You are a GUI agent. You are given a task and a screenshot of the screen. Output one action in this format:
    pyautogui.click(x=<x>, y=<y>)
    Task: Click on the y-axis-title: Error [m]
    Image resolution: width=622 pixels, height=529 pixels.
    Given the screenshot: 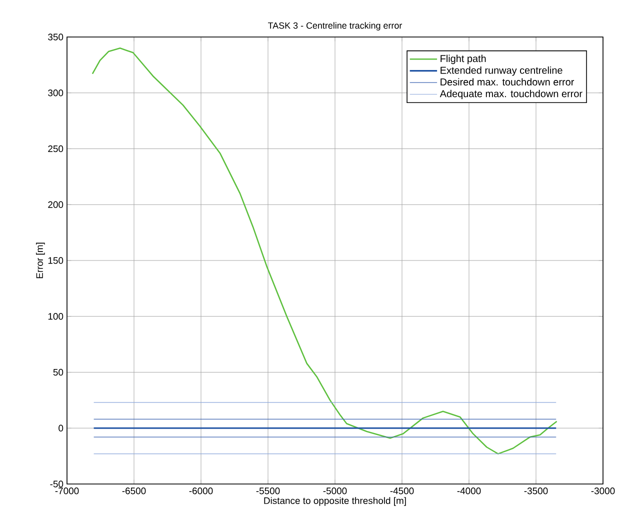 What is the action you would take?
    pyautogui.click(x=40, y=260)
    